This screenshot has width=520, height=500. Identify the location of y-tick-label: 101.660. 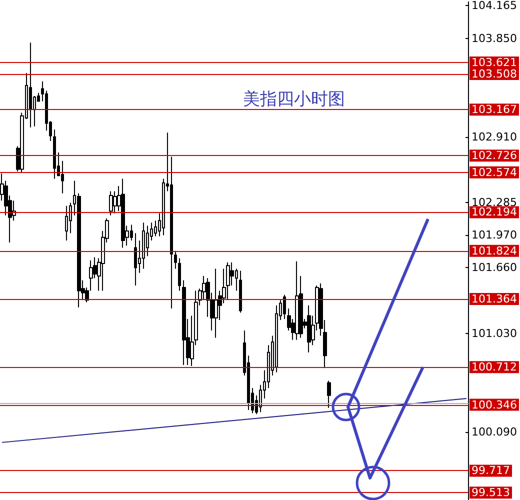
(495, 267).